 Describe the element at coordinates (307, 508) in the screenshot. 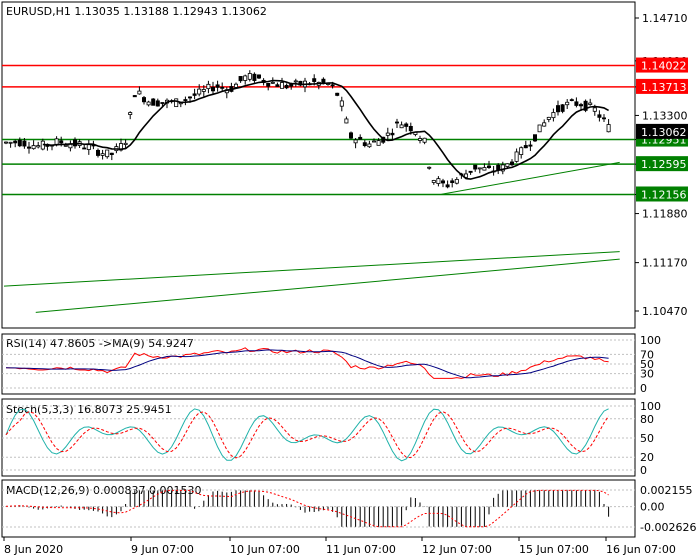

I see `macd-signal-line` at that location.